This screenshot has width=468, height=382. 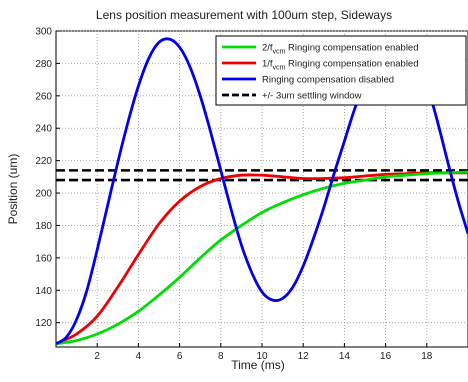 What do you see at coordinates (43, 323) in the screenshot?
I see `y-tick-label: 120` at bounding box center [43, 323].